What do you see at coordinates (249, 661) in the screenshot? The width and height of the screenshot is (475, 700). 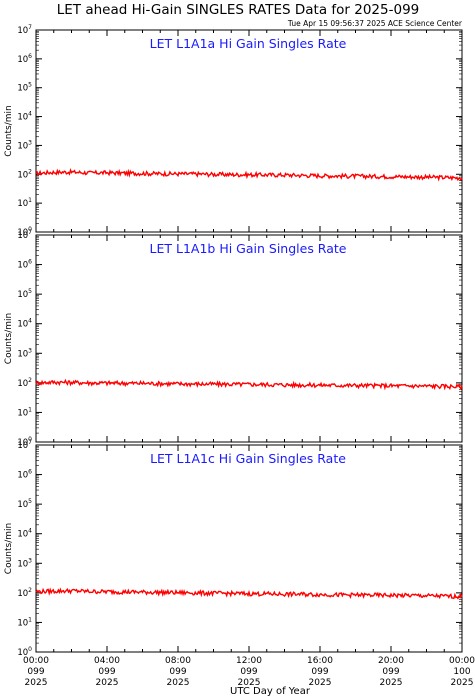 I see `x-tick-label: 12:00` at bounding box center [249, 661].